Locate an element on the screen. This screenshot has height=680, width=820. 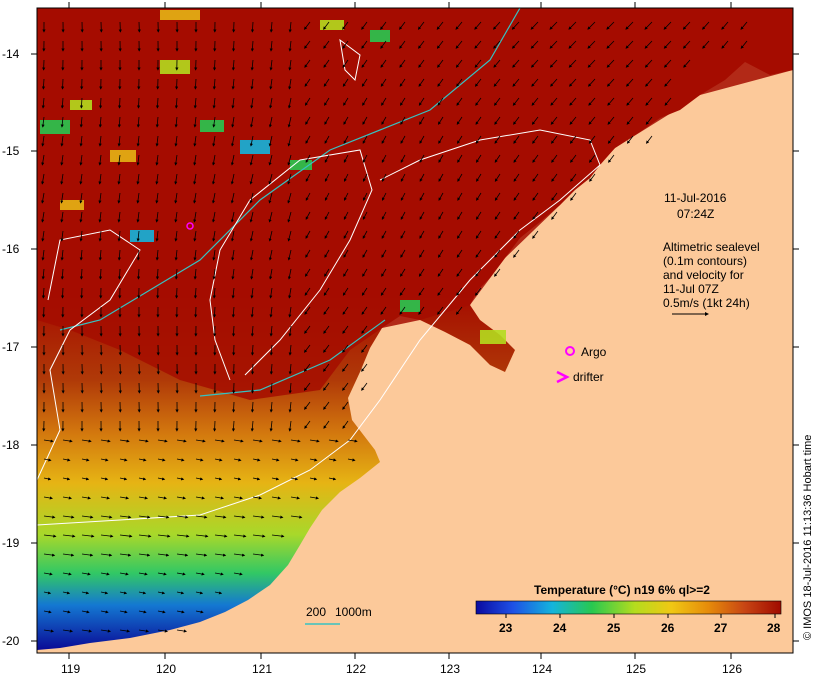
lon-tick-label: 121 is located at coordinates (262, 669).